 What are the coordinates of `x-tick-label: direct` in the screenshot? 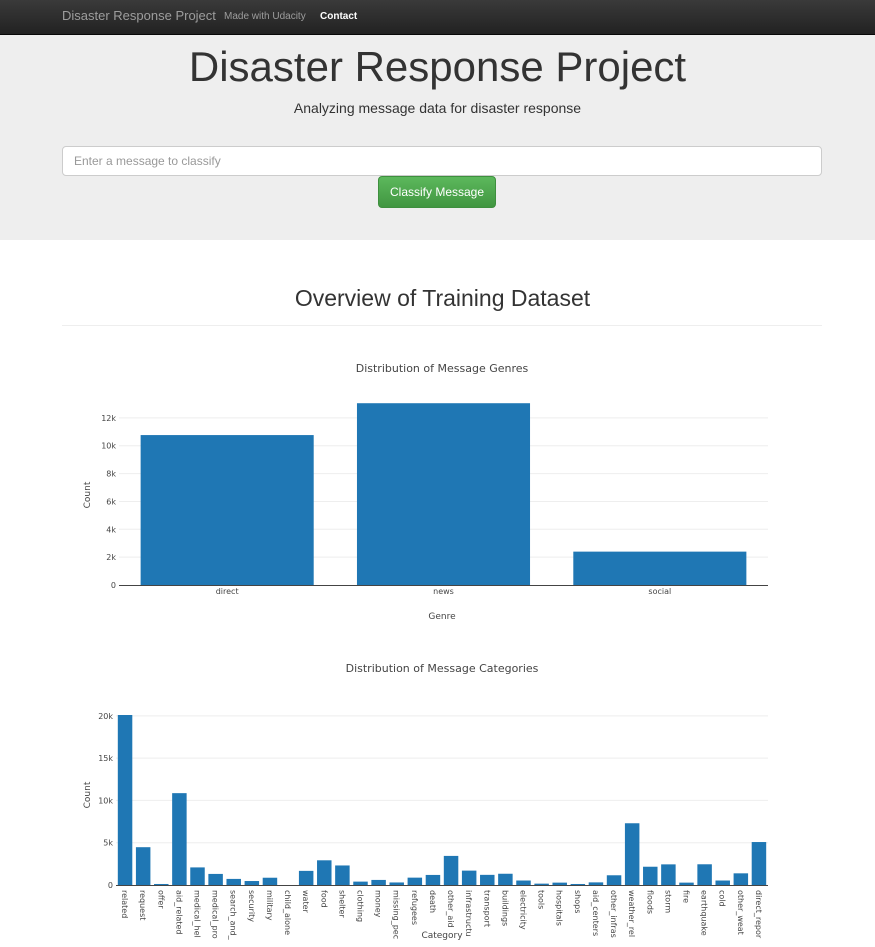 It's located at (227, 591).